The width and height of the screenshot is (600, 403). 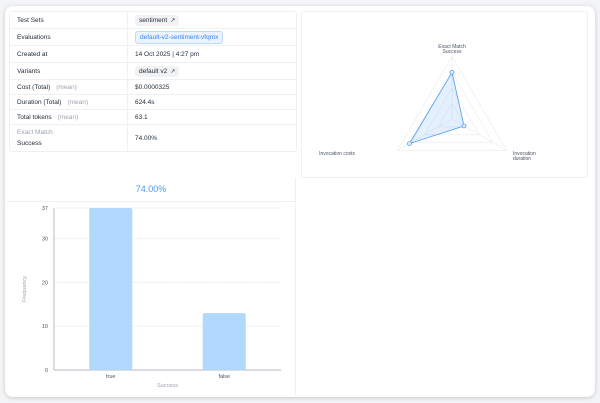 What do you see at coordinates (145, 102) in the screenshot?
I see `row-value: 624.4s` at bounding box center [145, 102].